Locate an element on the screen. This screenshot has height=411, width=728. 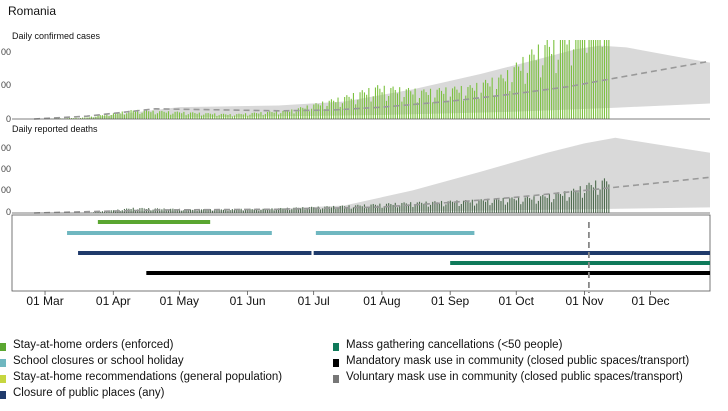
x-tick-label: 01 Dec is located at coordinates (651, 301).